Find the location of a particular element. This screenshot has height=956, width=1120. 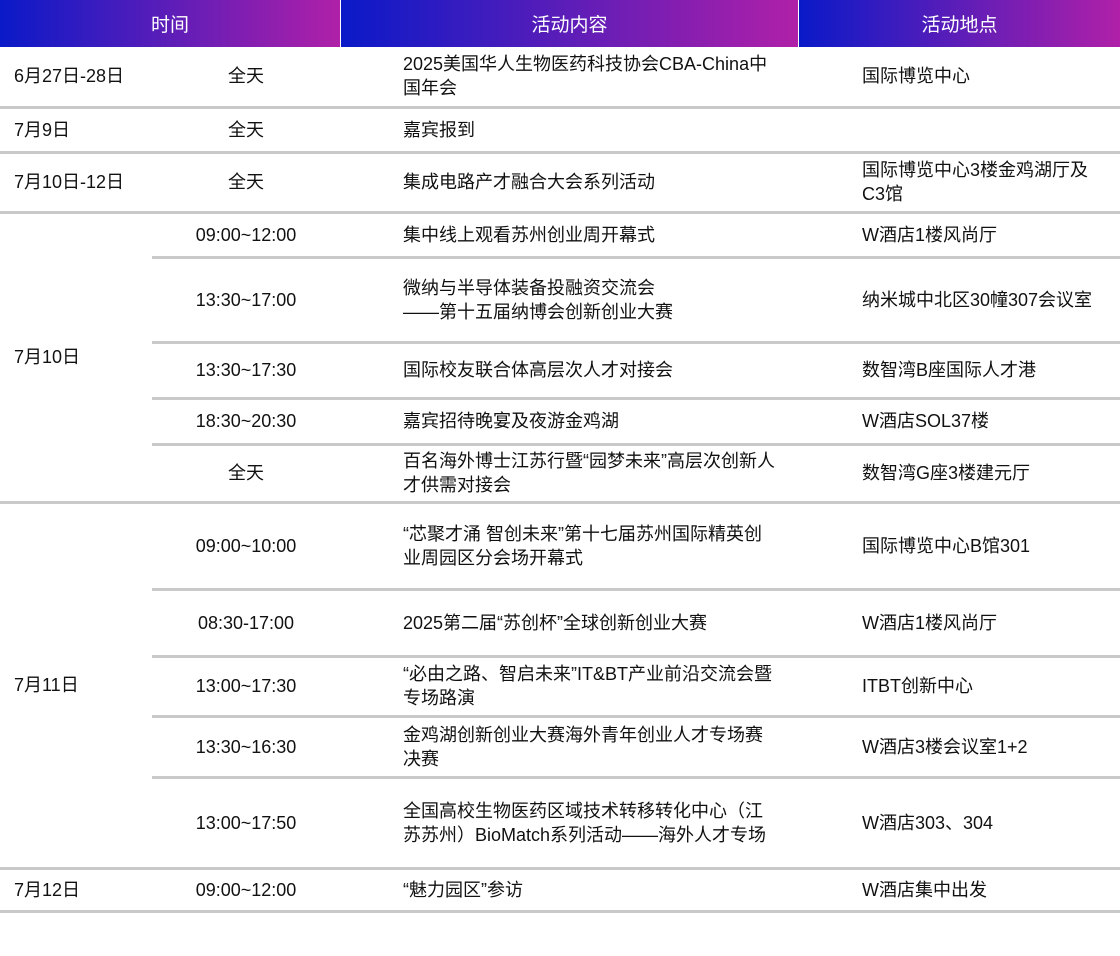

time-cell: 18:30~20:30 is located at coordinates (246, 422).